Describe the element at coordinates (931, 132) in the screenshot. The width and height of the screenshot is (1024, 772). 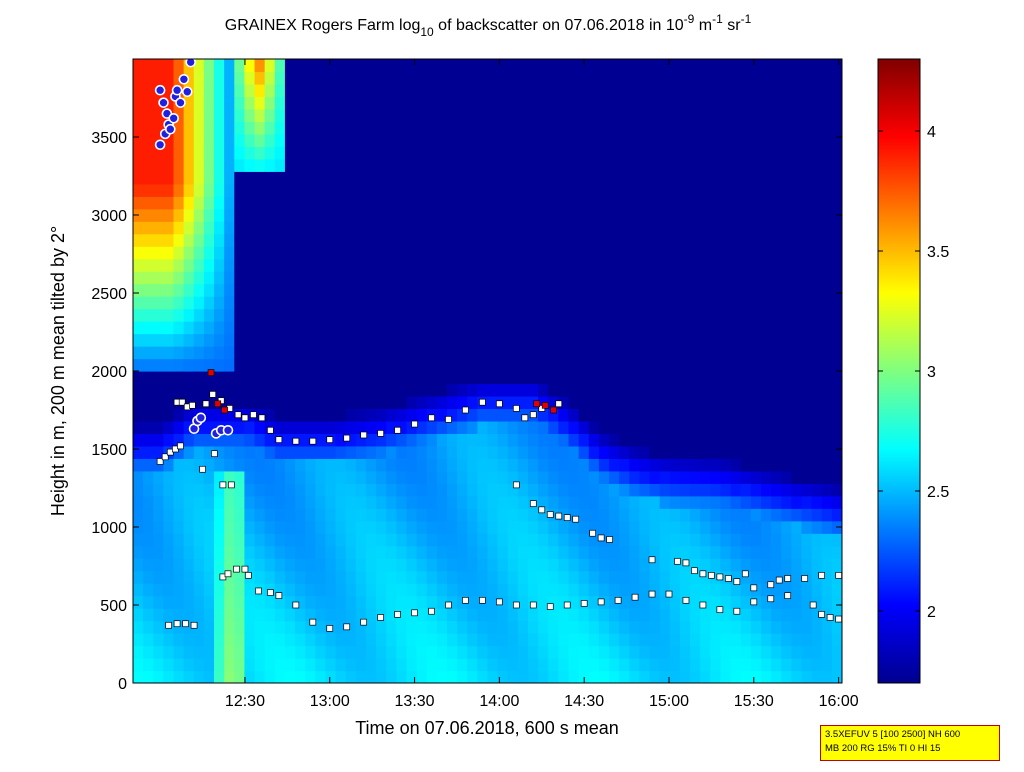
I see `colorbar-tick-label: 4` at that location.